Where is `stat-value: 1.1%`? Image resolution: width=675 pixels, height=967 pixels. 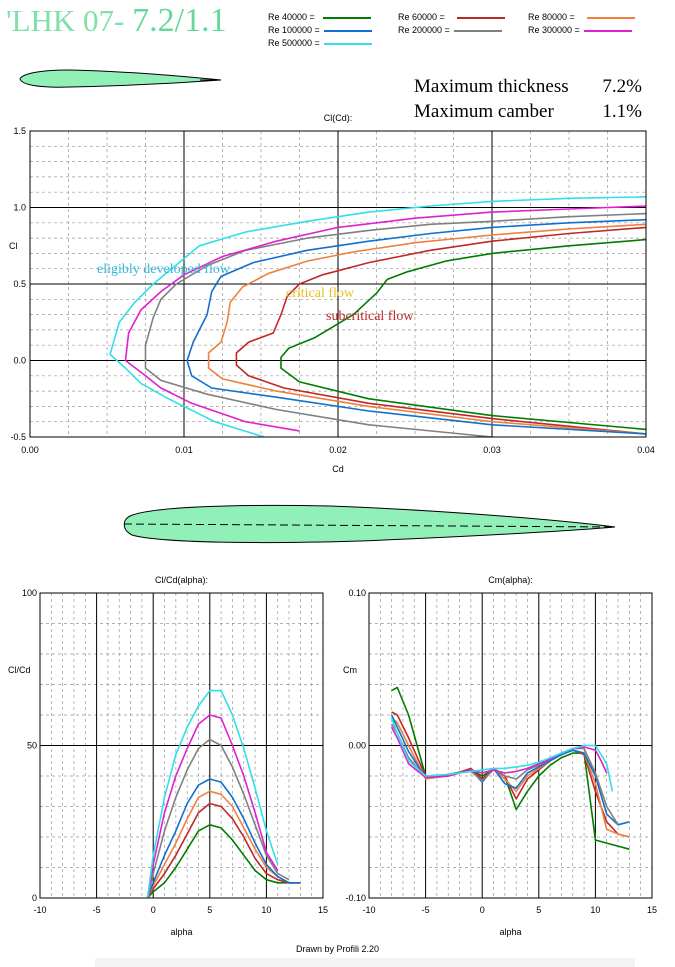 stat-value: 1.1% is located at coordinates (622, 111).